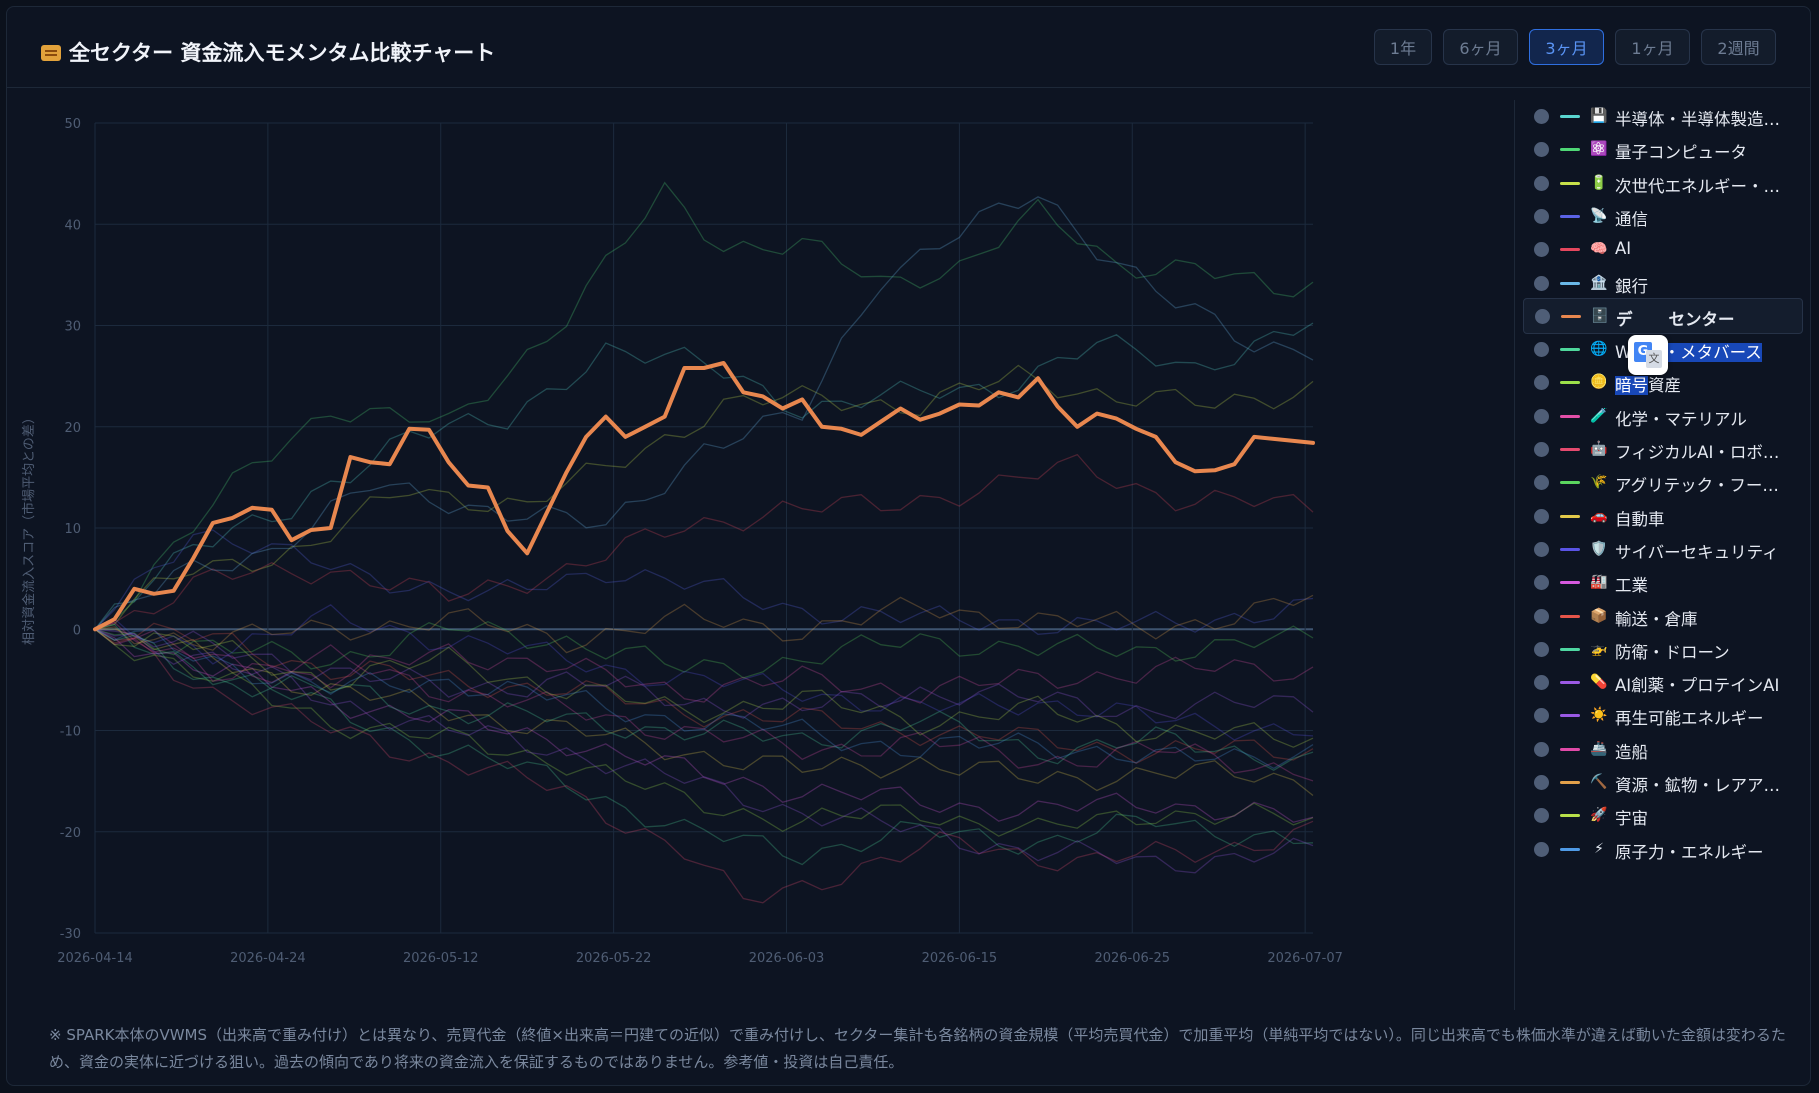 The image size is (1819, 1093). I want to click on sector-icon: 🗄️, so click(1600, 315).